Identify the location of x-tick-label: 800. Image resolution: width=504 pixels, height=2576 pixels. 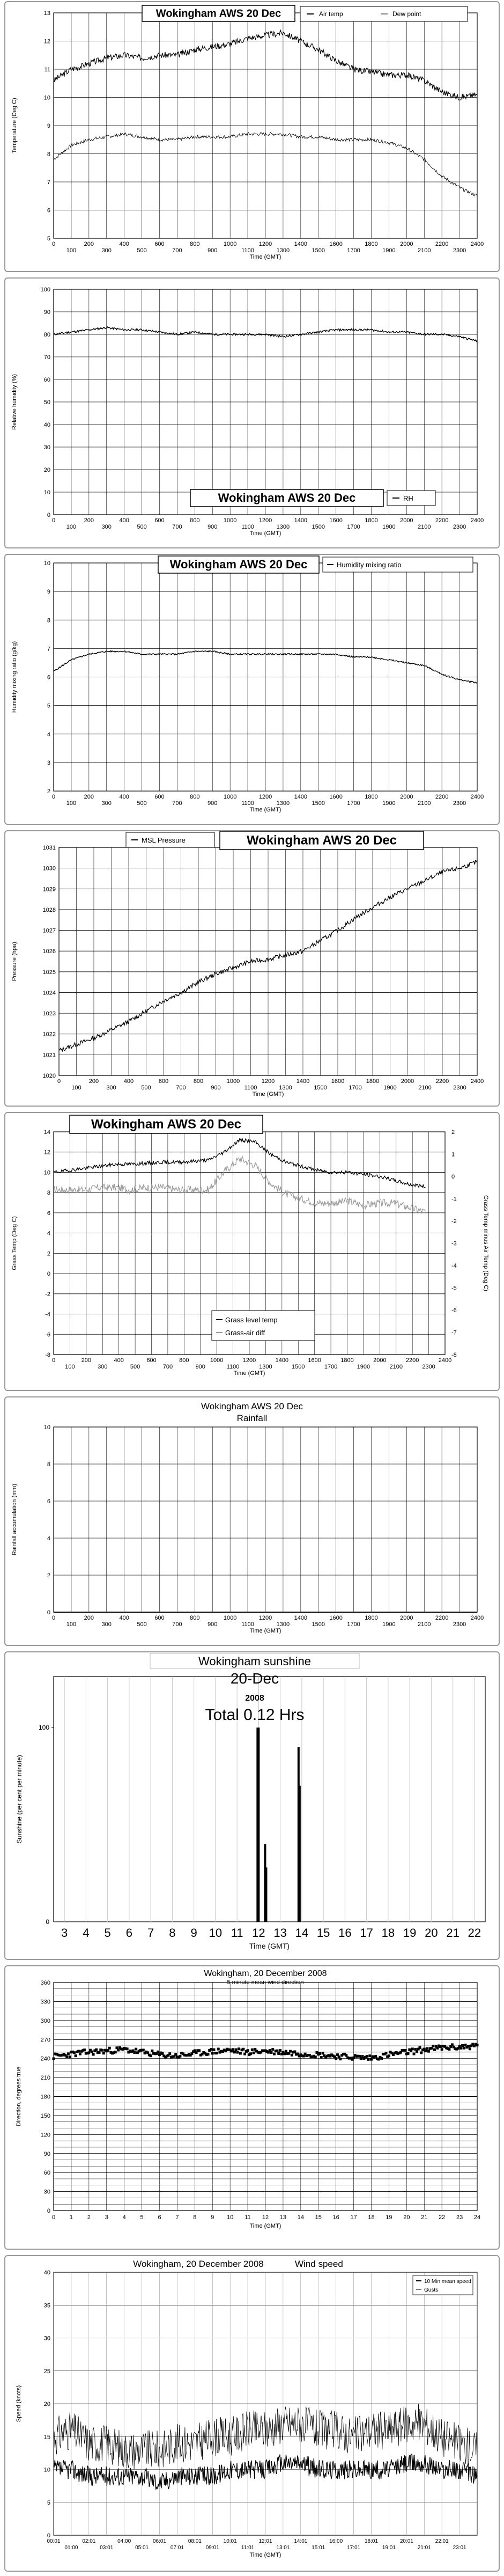
(194, 797).